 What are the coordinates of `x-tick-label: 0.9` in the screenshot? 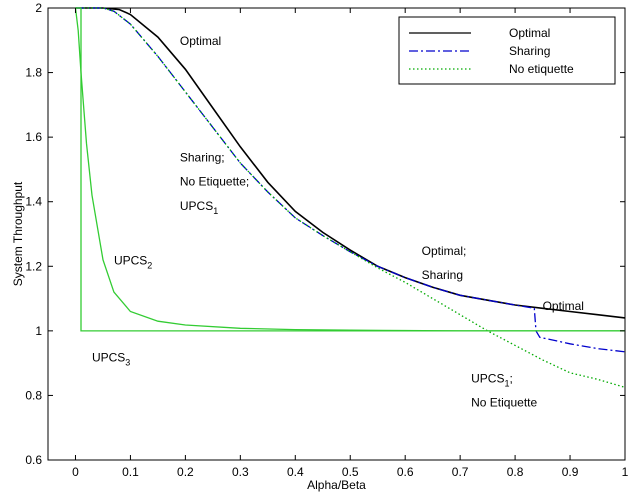 It's located at (570, 472).